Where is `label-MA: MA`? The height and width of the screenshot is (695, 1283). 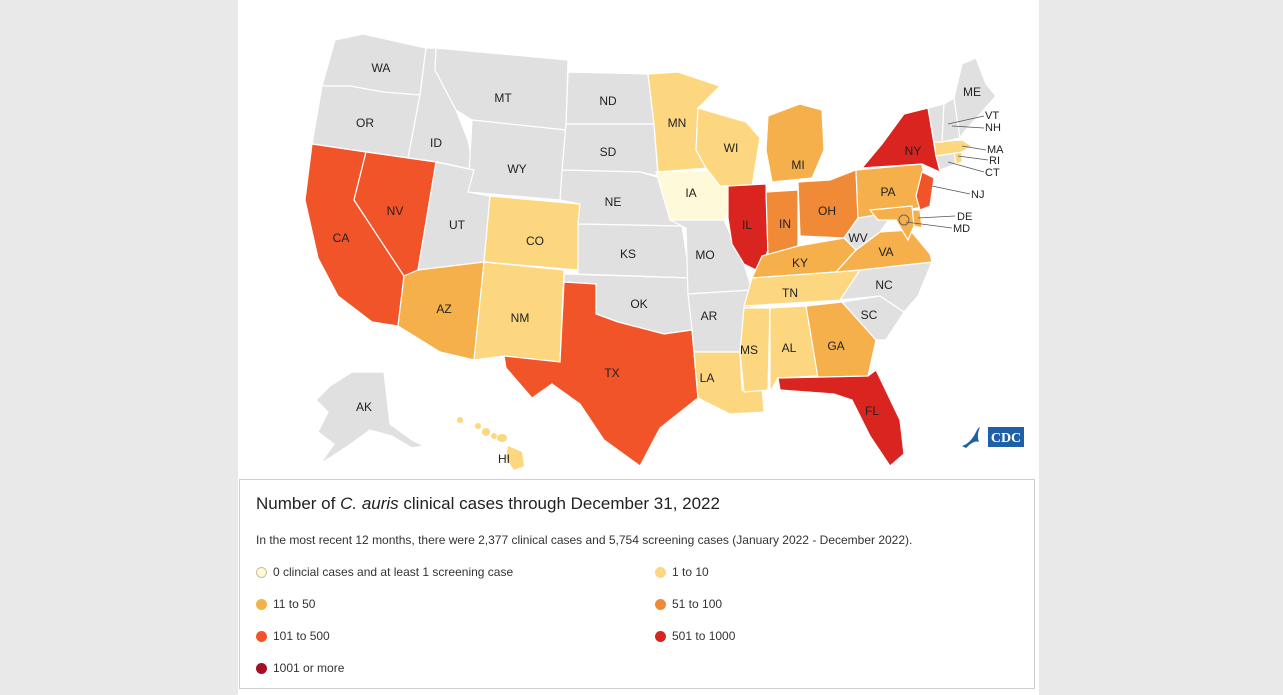 label-MA: MA is located at coordinates (995, 150).